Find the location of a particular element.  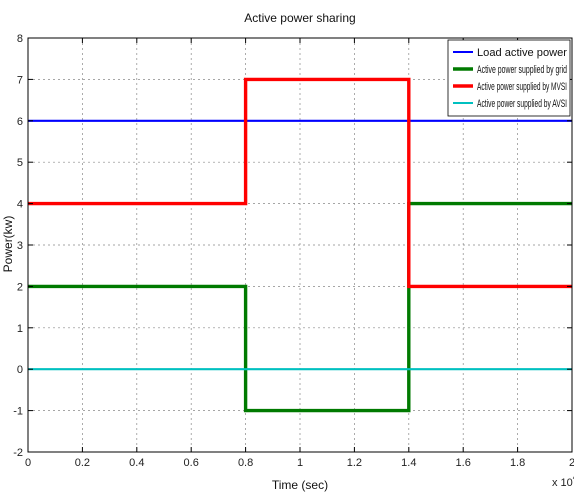

x-tick-label: 0 is located at coordinates (28, 463).